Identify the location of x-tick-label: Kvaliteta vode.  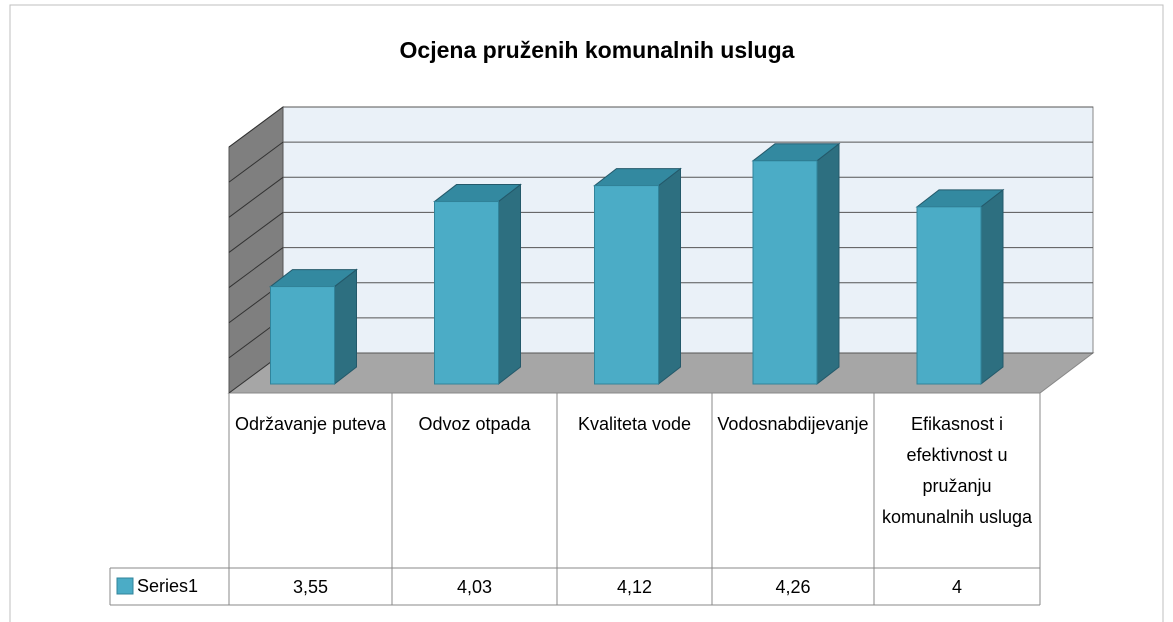
(634, 424).